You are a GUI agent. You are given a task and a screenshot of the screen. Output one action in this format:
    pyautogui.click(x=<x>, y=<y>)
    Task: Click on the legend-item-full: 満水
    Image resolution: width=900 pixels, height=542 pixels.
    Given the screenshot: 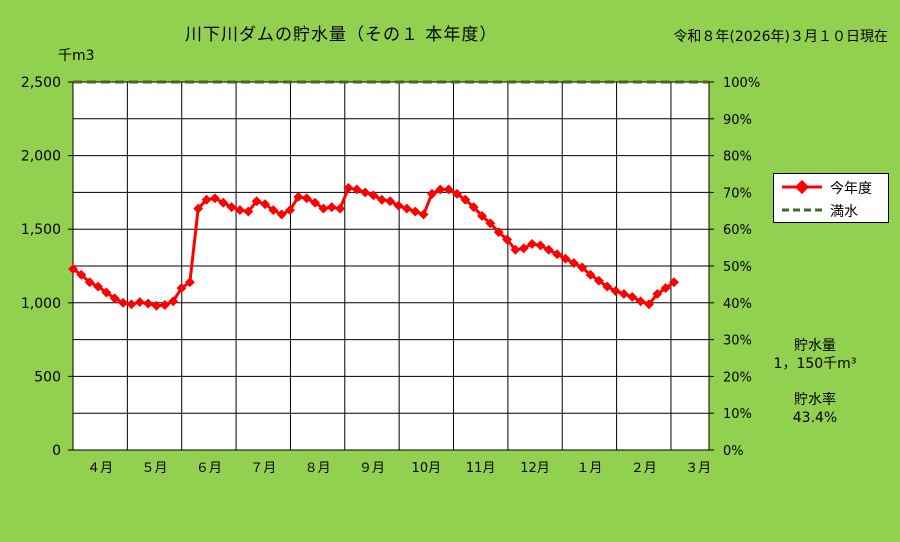 What is the action you would take?
    pyautogui.click(x=833, y=210)
    